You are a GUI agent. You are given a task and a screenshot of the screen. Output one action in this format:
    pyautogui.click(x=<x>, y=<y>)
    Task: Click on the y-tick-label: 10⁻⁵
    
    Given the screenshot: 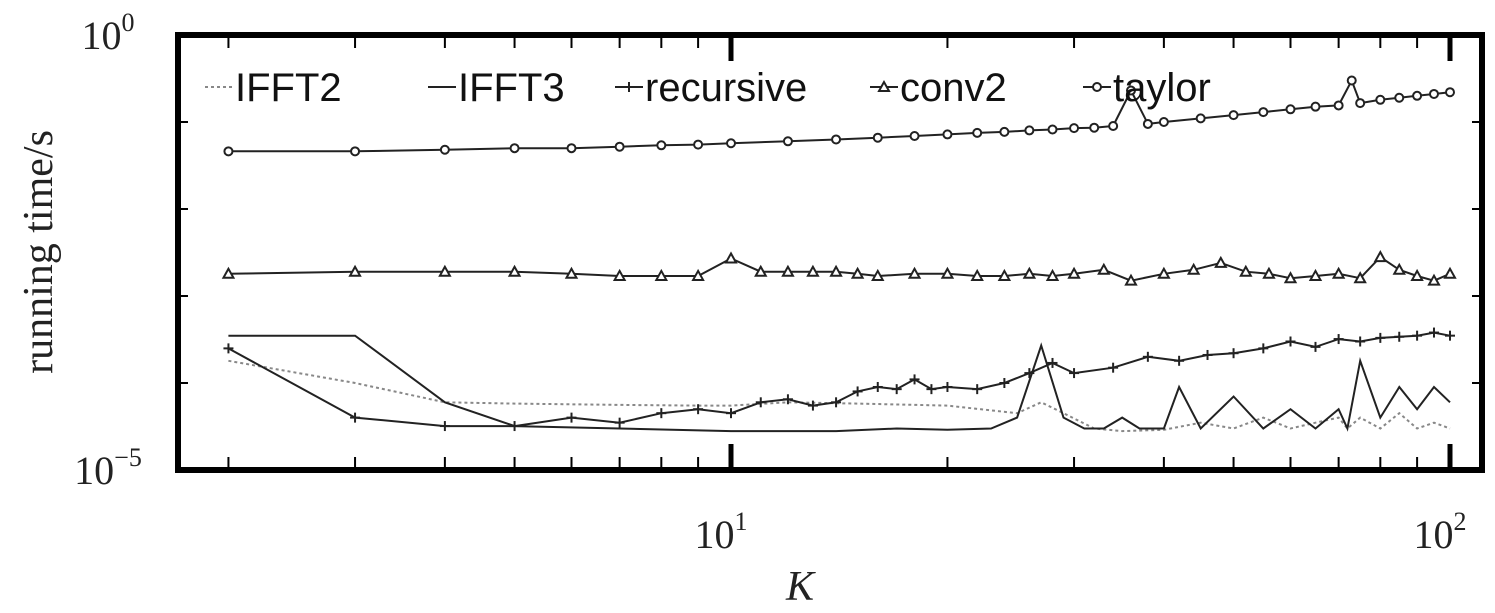 What is the action you would take?
    pyautogui.click(x=108, y=468)
    